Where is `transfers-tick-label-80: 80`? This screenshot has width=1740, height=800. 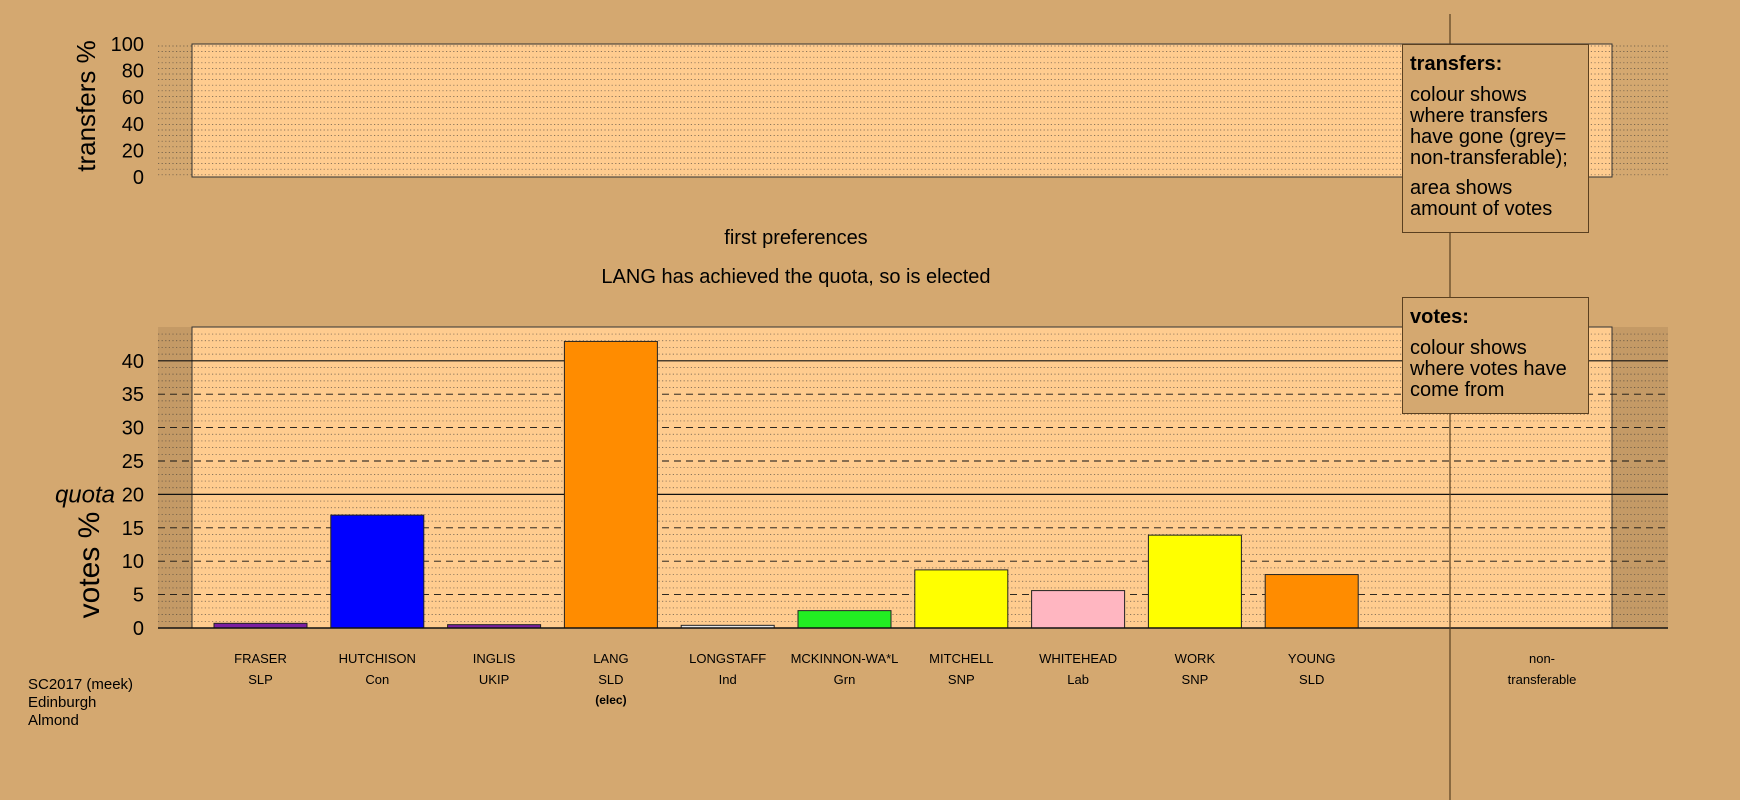
transfers-tick-label-80: 80 is located at coordinates (133, 72).